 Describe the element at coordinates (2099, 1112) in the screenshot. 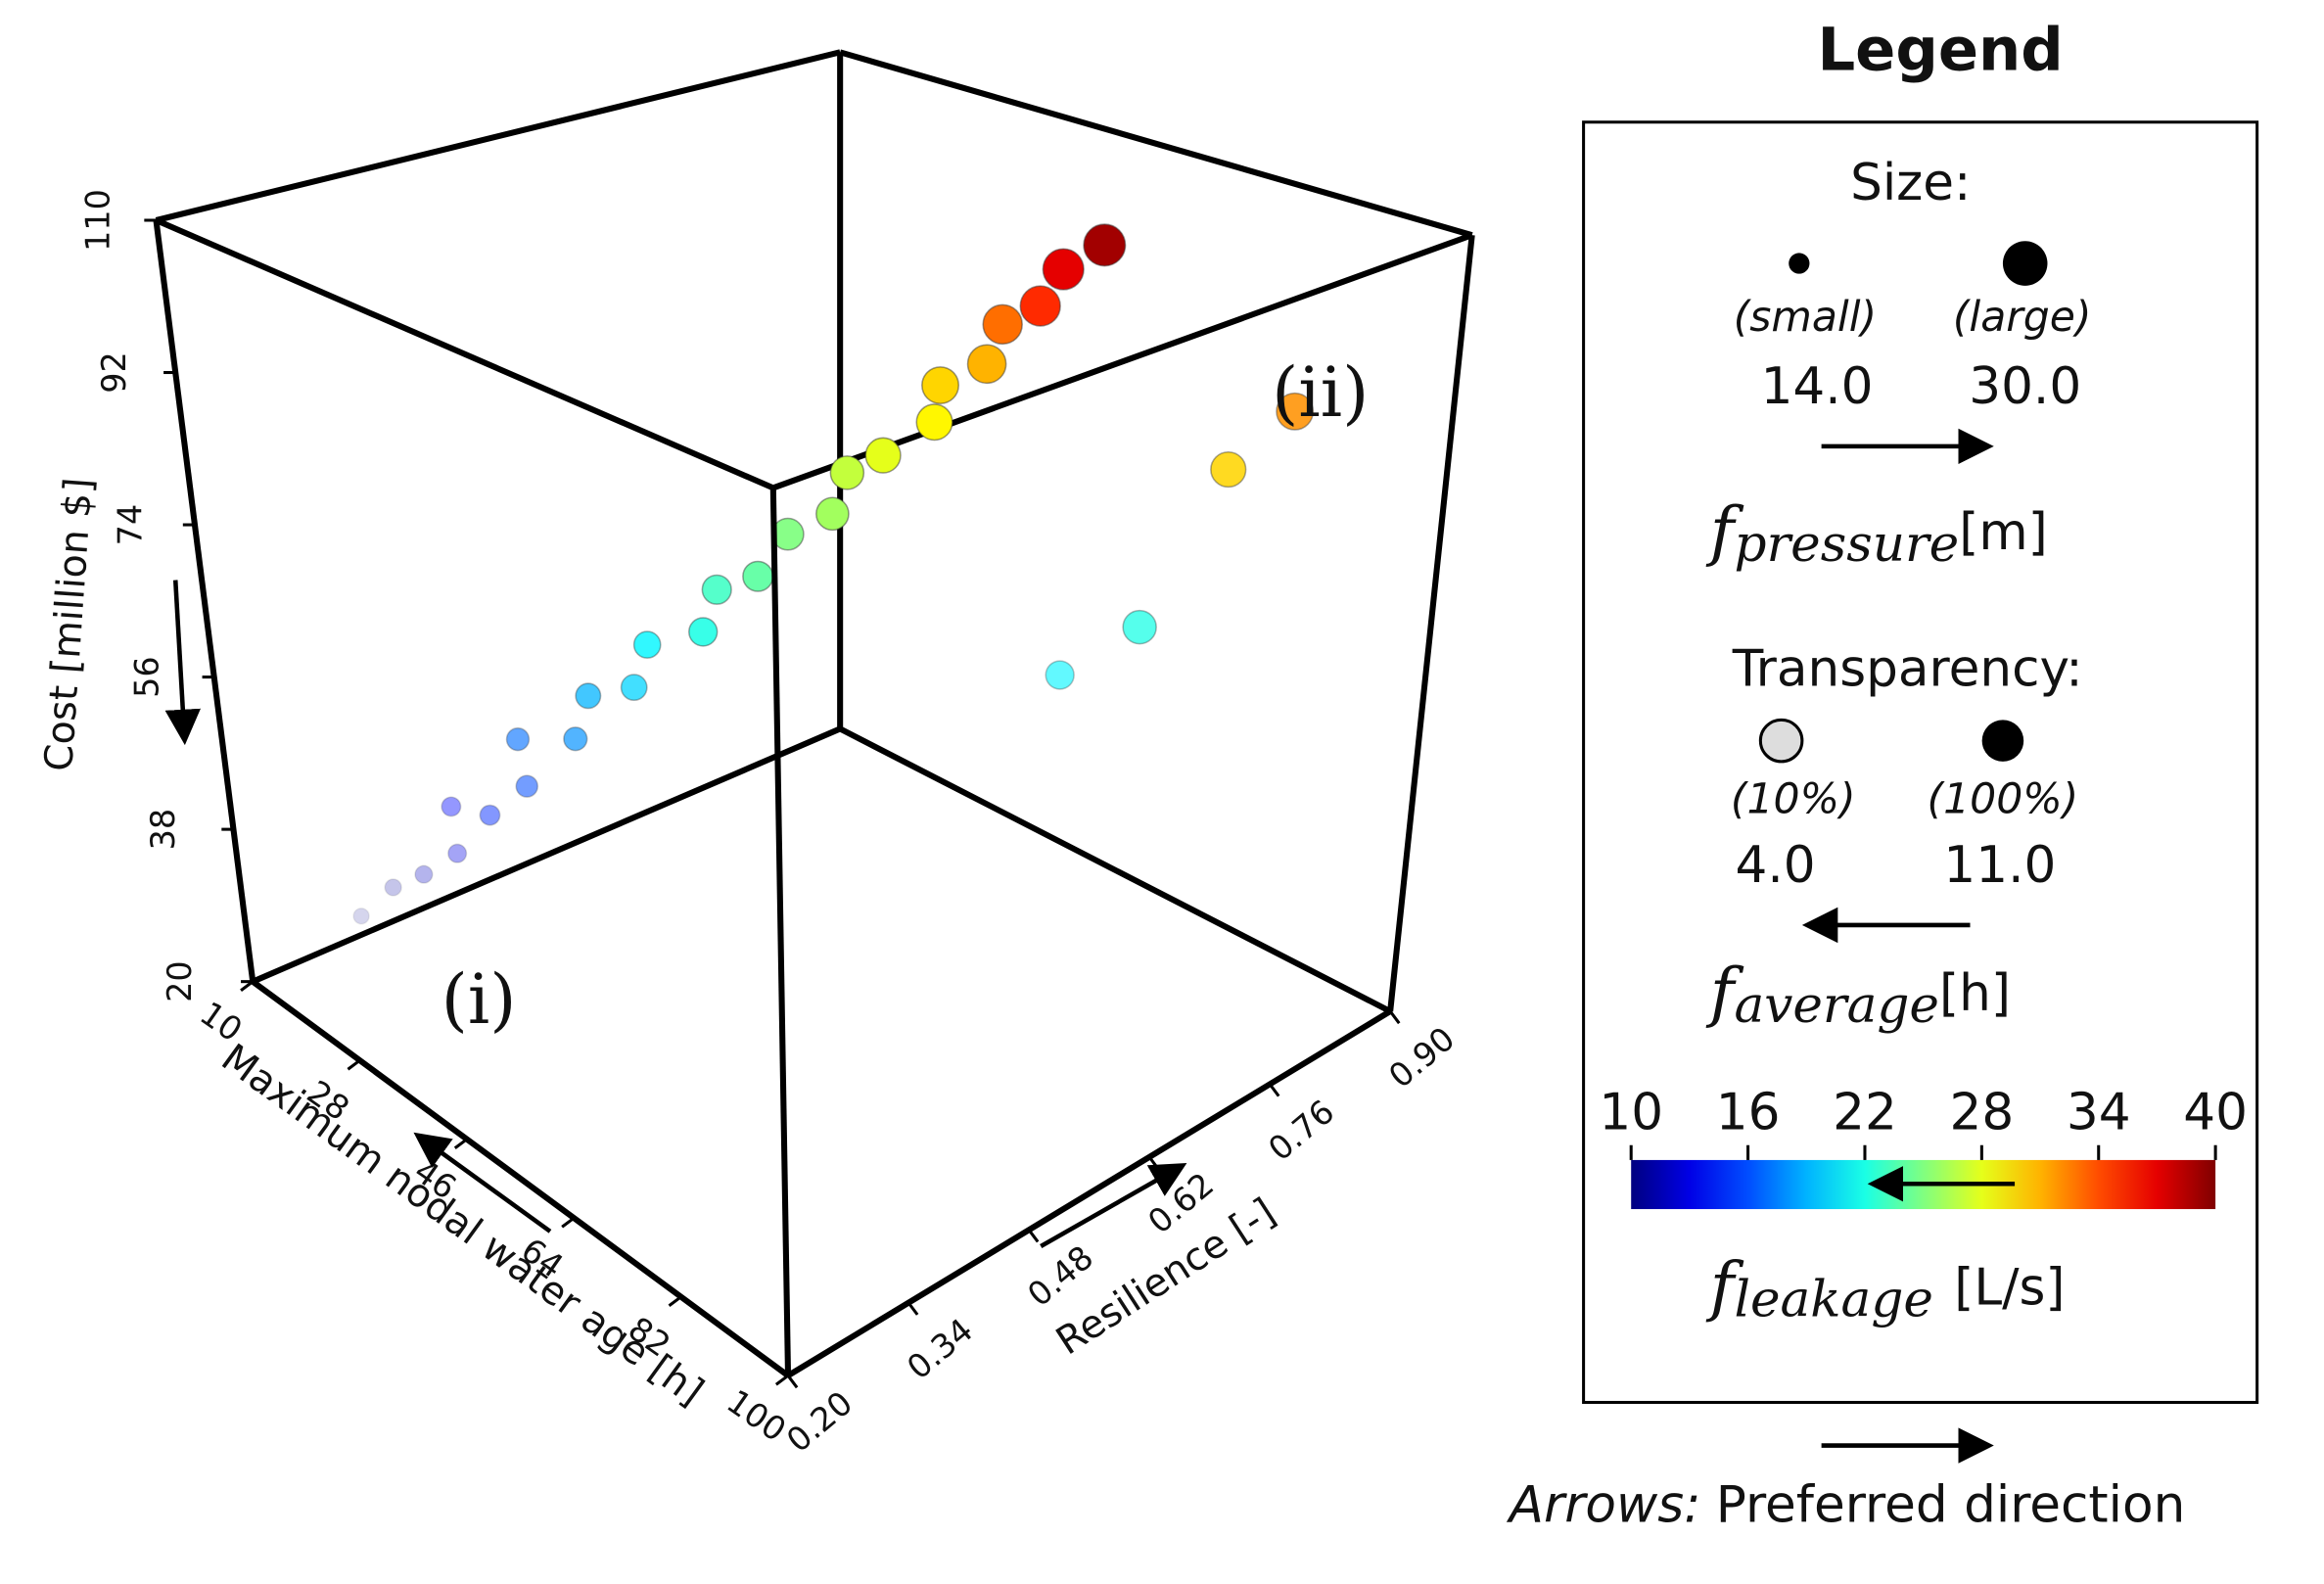

I see `colorbar-tick-label: 34` at that location.